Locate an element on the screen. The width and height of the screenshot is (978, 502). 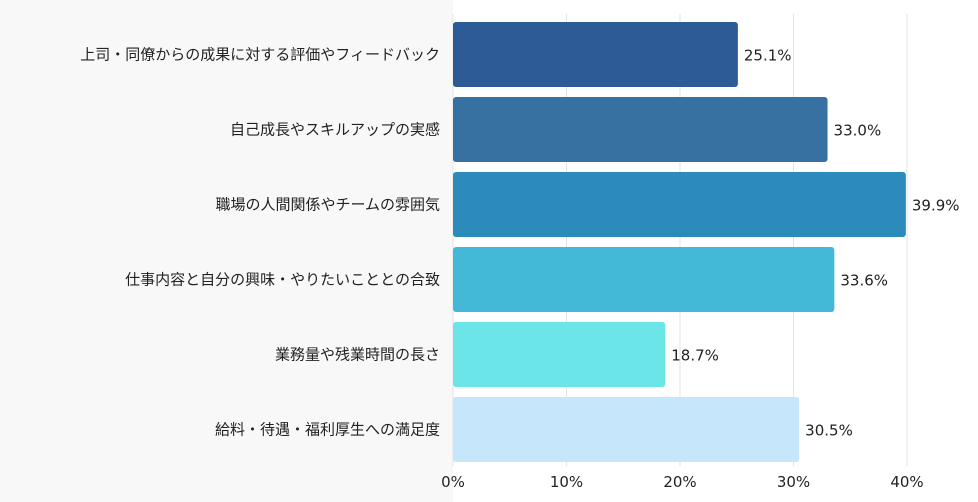
data-label: 25.1% is located at coordinates (768, 56).